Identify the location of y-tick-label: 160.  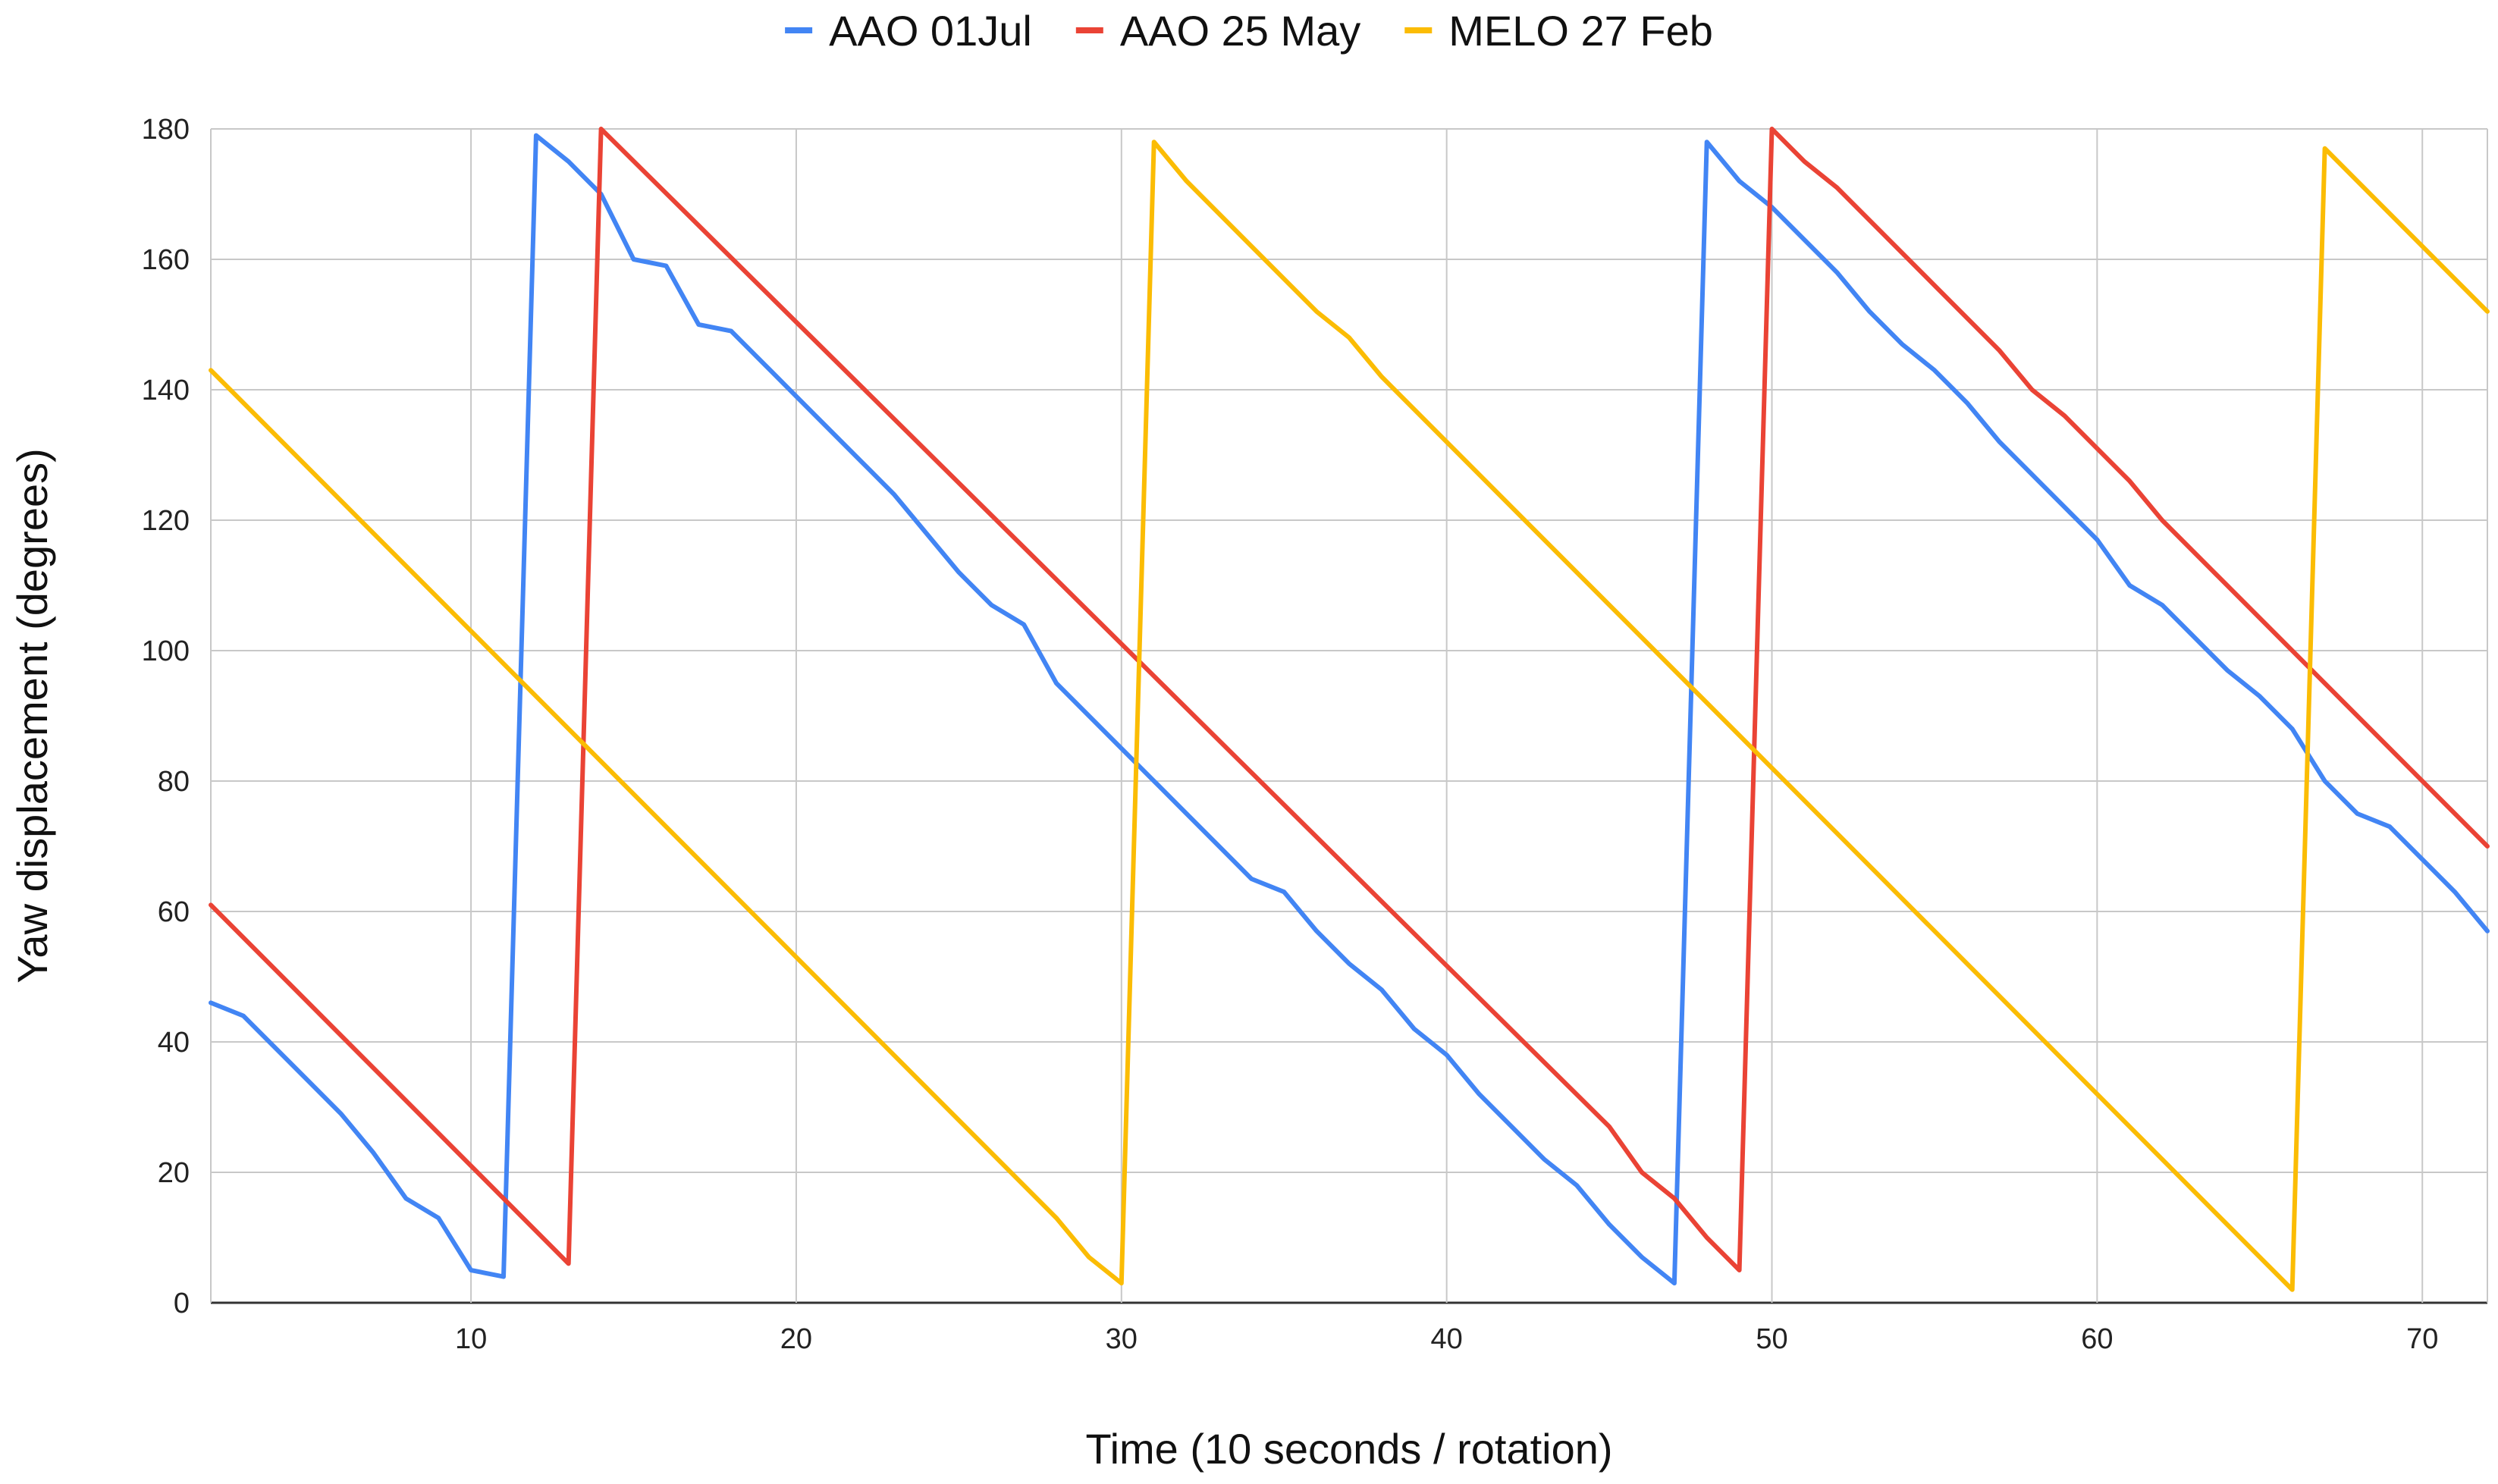
(166, 260).